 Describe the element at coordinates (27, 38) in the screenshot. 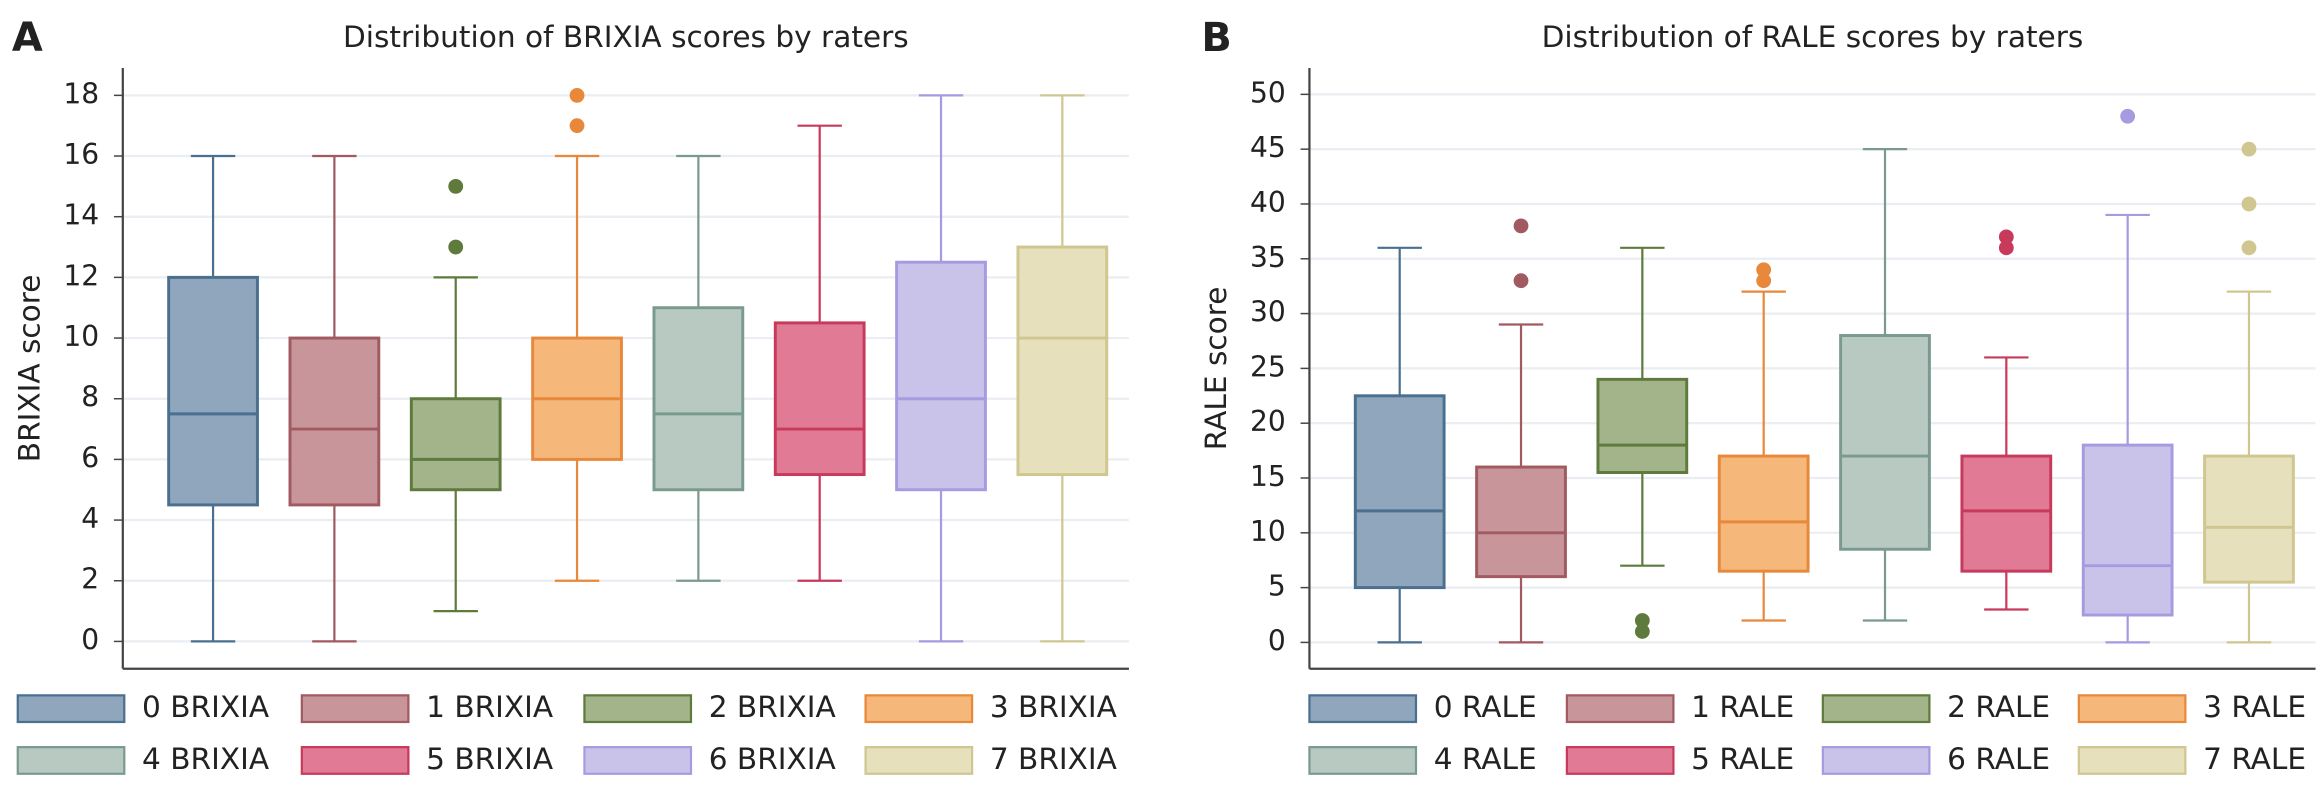

I see `panel-label: A` at that location.